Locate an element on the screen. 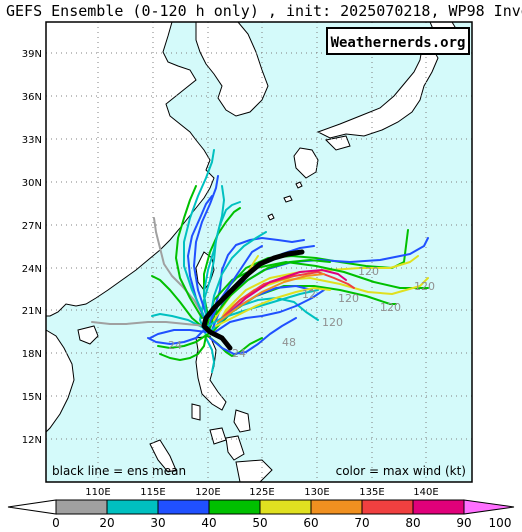 The height and width of the screenshot is (532, 522). colorbar-tick: 60 is located at coordinates (310, 523).